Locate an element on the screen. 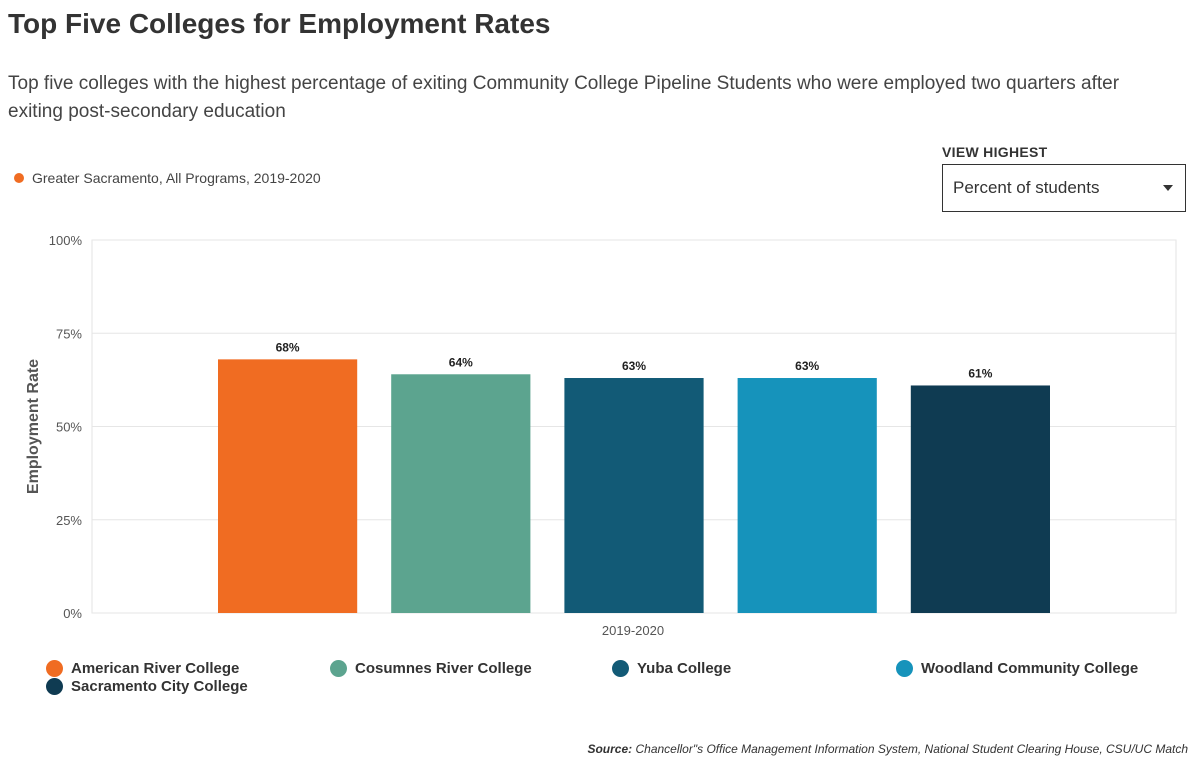 The height and width of the screenshot is (767, 1200). data-label: 61% is located at coordinates (980, 373).